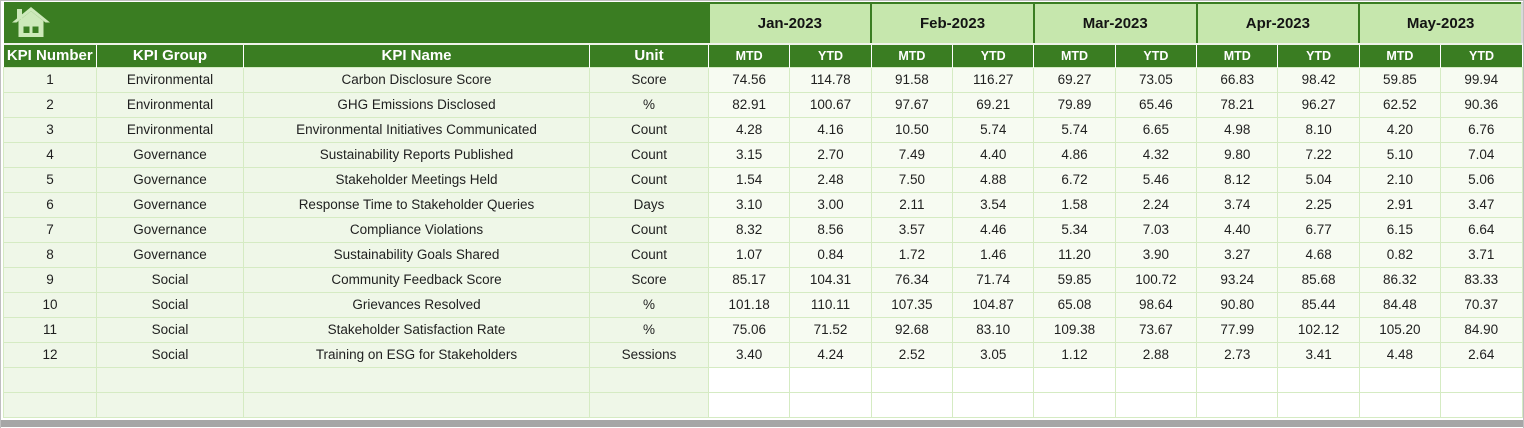  I want to click on value-cell: 3.10, so click(749, 204).